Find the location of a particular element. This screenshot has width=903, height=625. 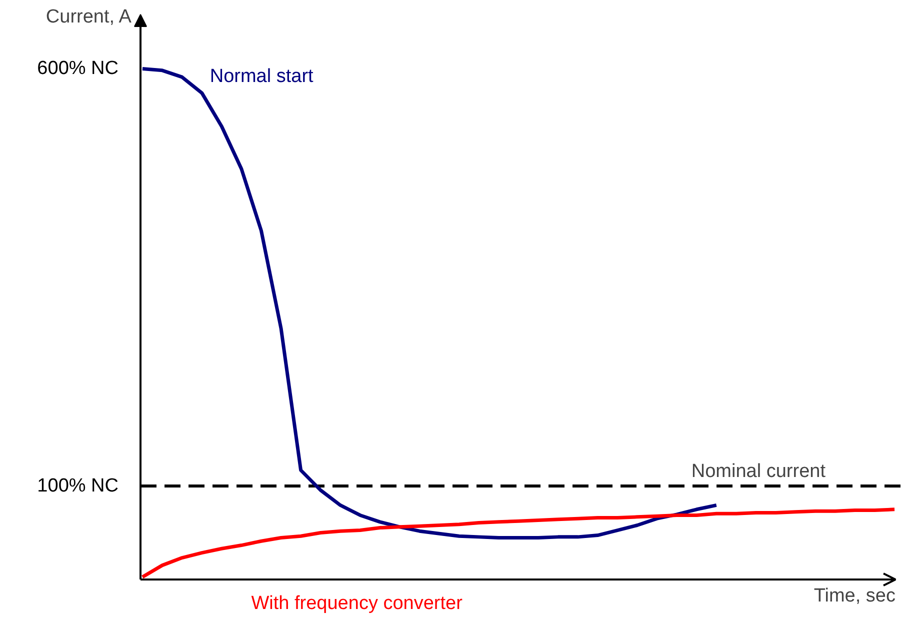

y-axis-title: Current, A is located at coordinates (89, 17).